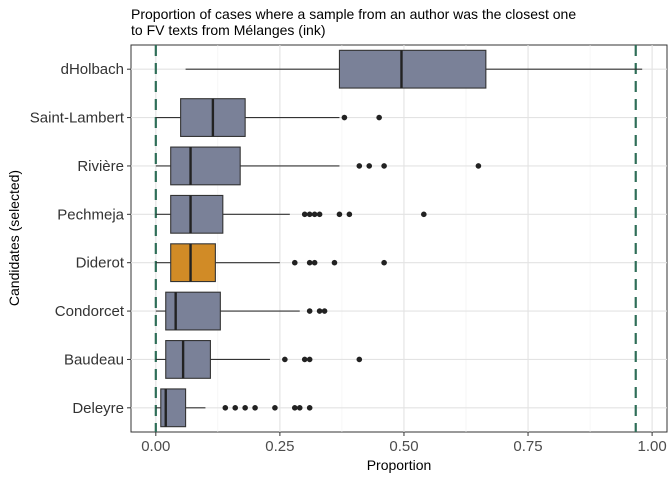  I want to click on y-tick-label: Deleyre, so click(98, 408).